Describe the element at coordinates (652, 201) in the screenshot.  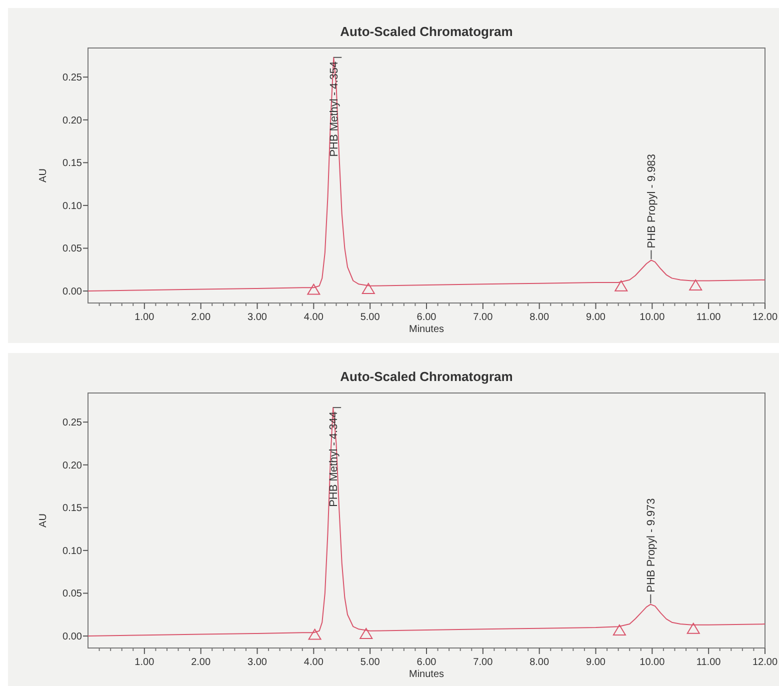
I see `annotation: PHB Propyl - 9.983` at that location.